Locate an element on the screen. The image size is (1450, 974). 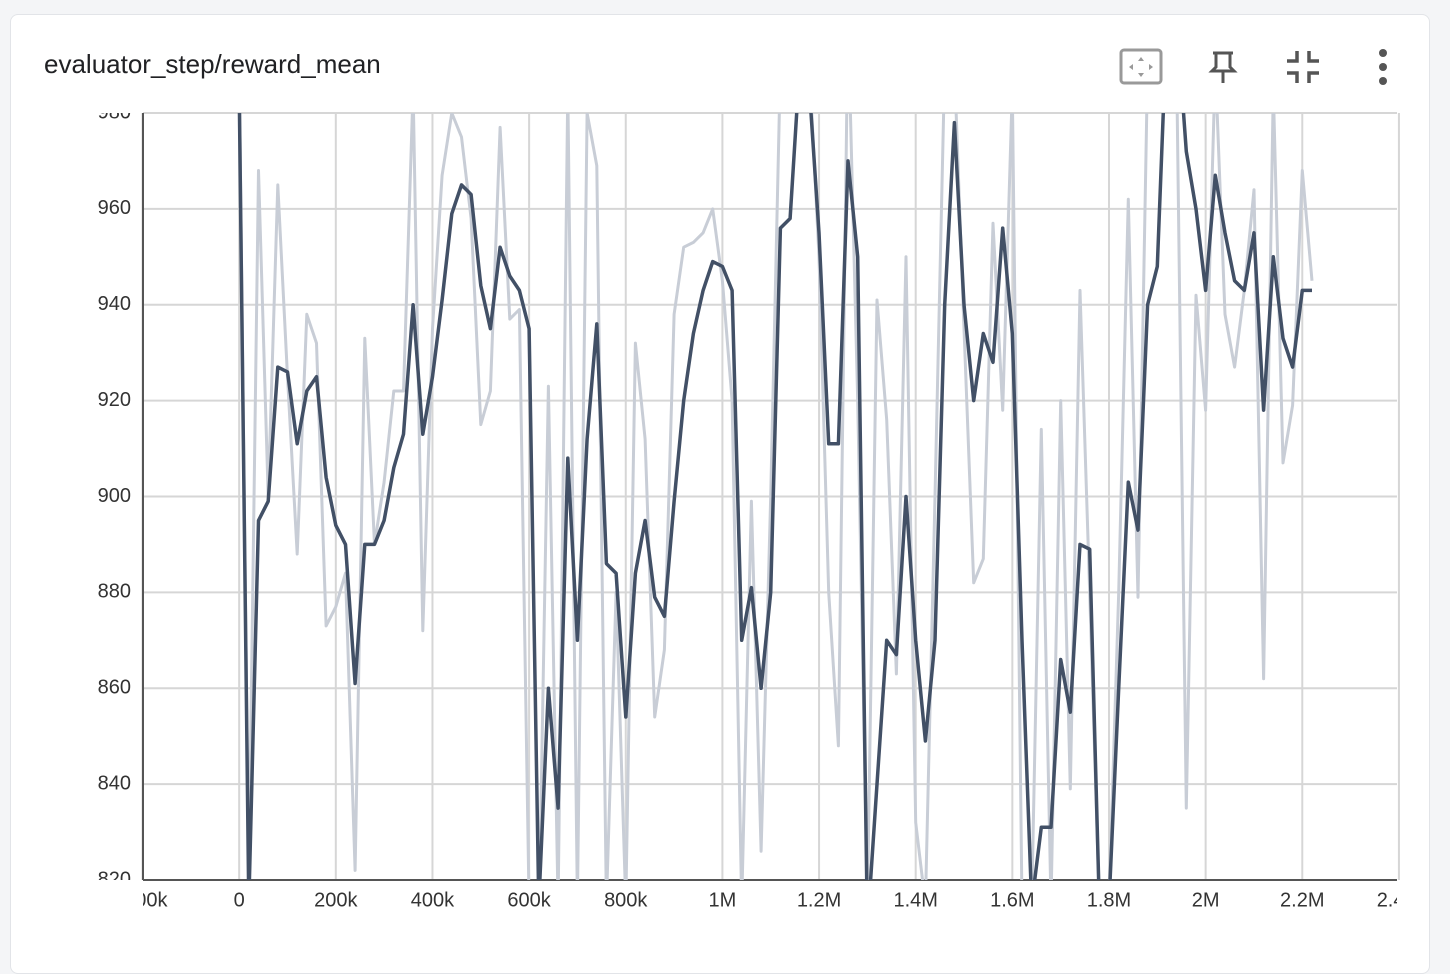
y-tick-label: 900 is located at coordinates (114, 496).